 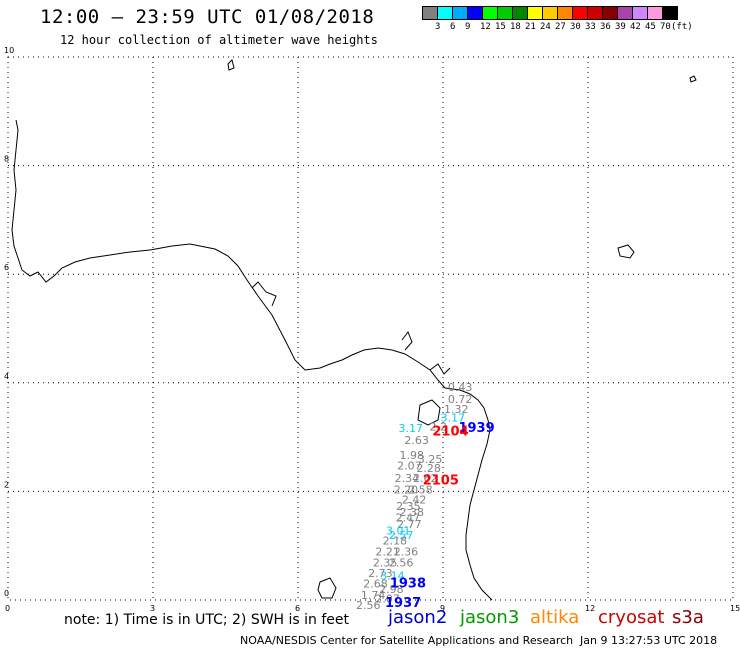 What do you see at coordinates (395, 541) in the screenshot?
I see `wave-height-value: 2.18` at bounding box center [395, 541].